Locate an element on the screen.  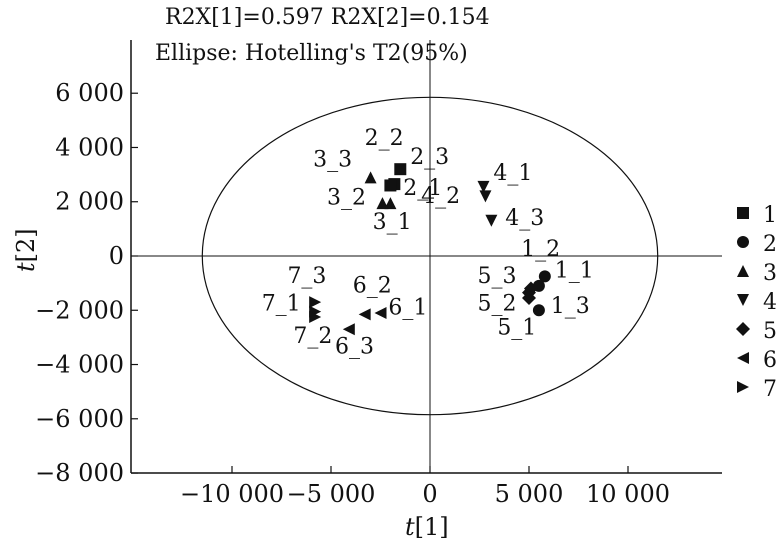
legend-label-1: 1 is located at coordinates (770, 215).